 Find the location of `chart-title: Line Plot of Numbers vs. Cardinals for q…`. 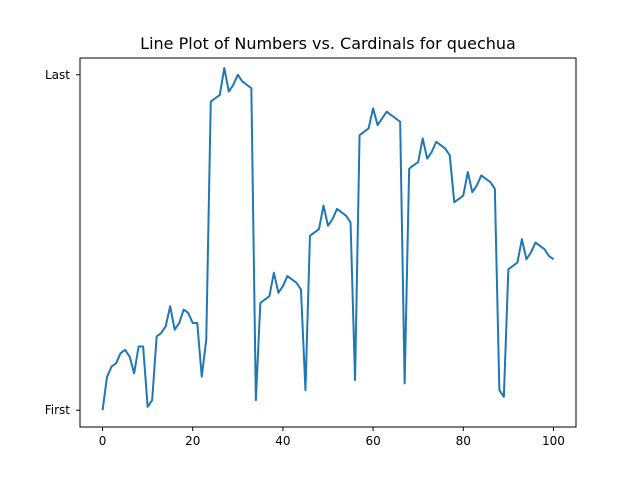

chart-title: Line Plot of Numbers vs. Cardinals for q… is located at coordinates (328, 43).